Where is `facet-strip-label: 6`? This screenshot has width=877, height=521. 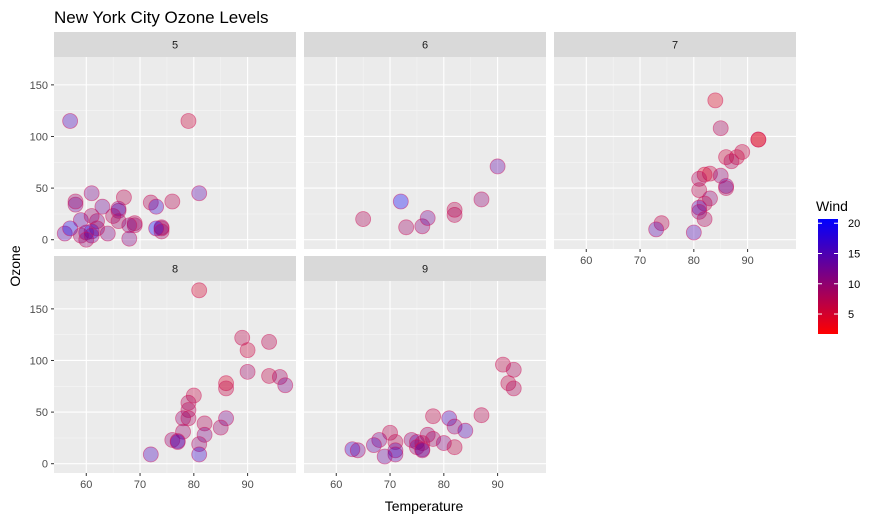 facet-strip-label: 6 is located at coordinates (425, 46).